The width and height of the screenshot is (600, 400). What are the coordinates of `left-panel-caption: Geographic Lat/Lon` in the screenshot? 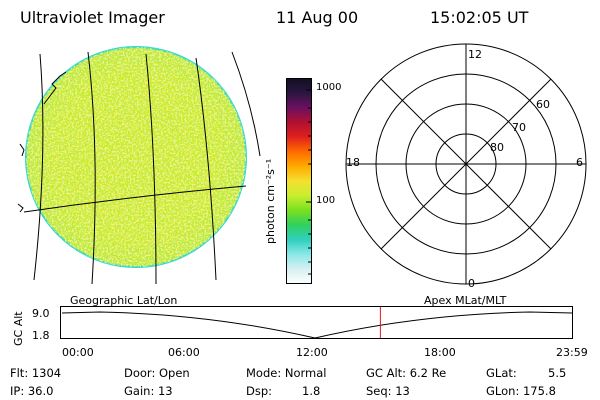 It's located at (124, 300).